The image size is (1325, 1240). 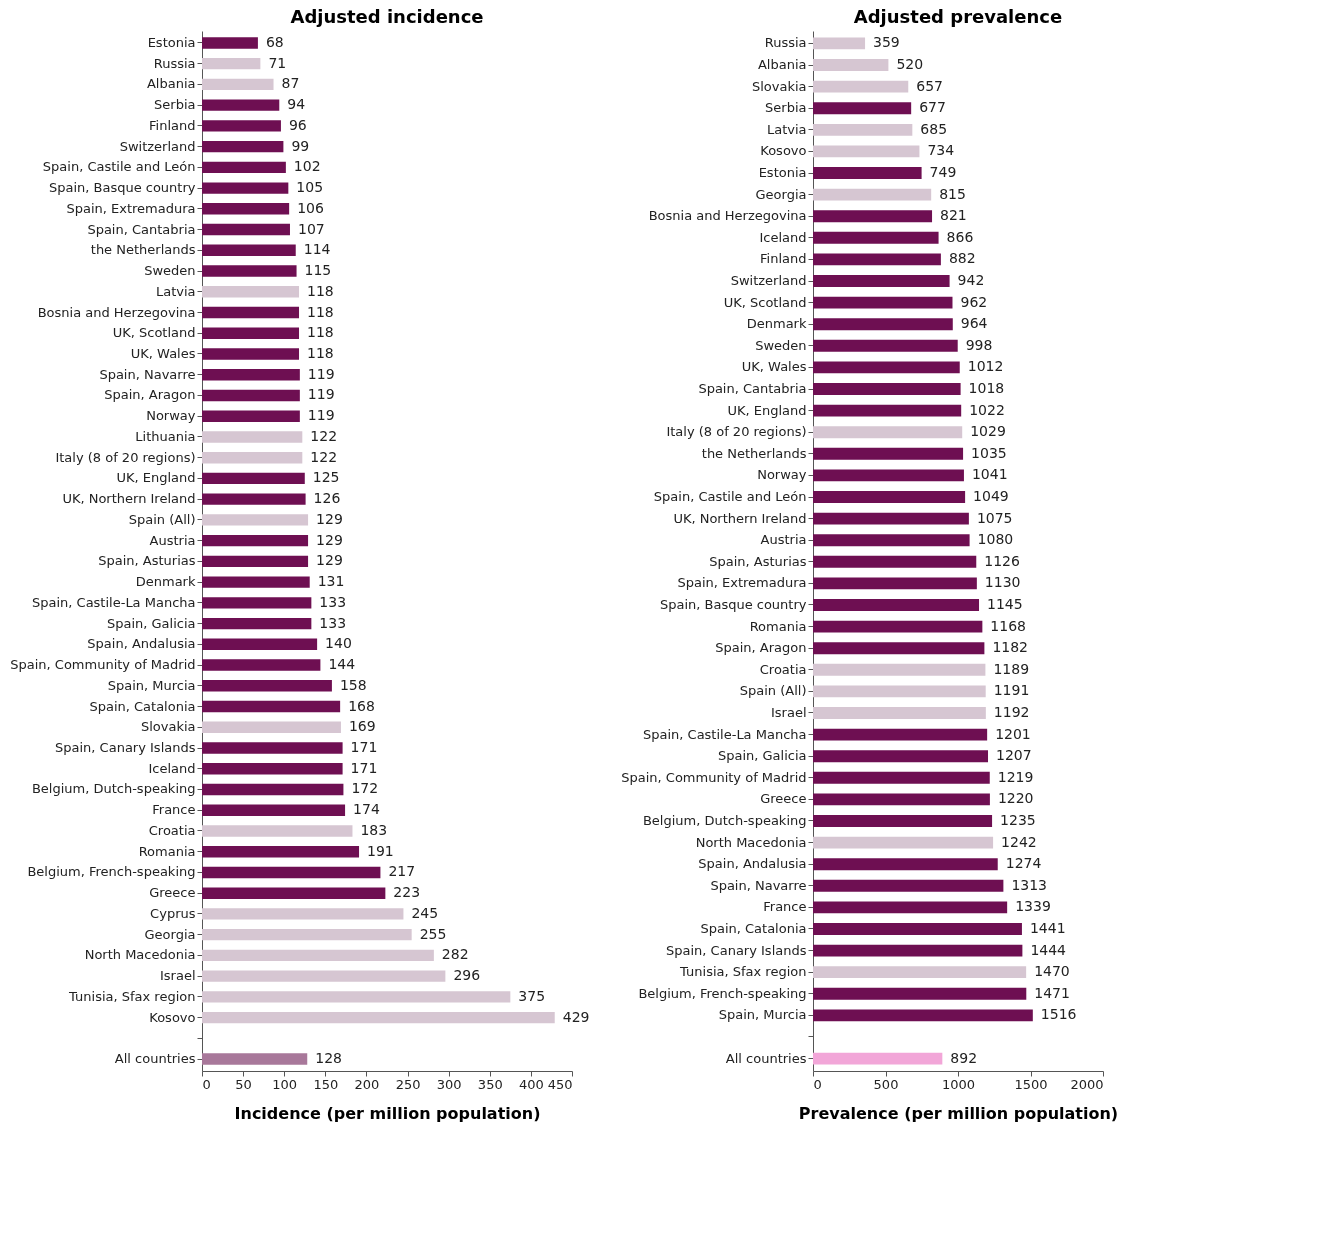 What do you see at coordinates (943, 172) in the screenshot?
I see `data-label: 749` at bounding box center [943, 172].